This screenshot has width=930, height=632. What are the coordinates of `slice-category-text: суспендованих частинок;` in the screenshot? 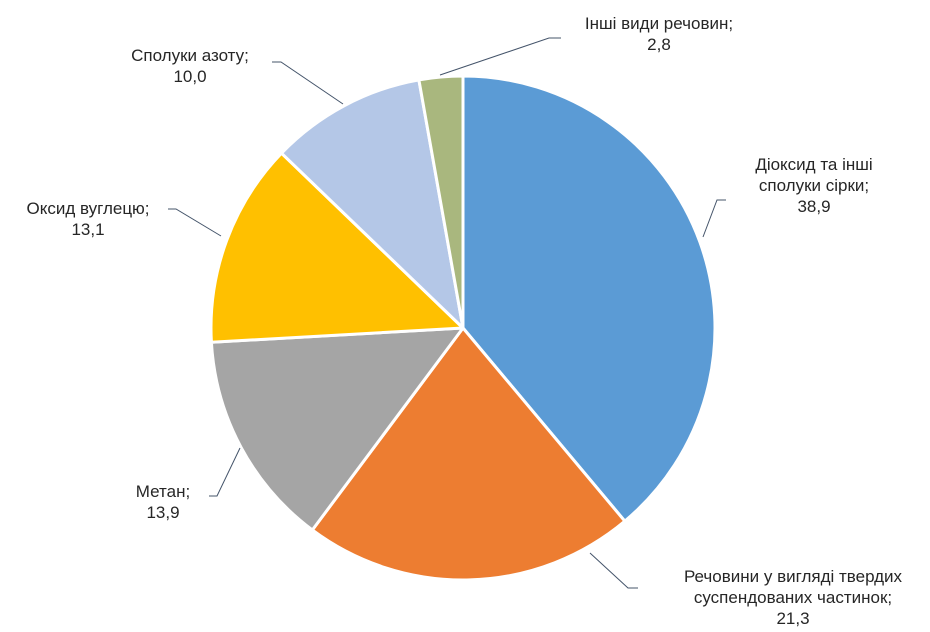 It's located at (793, 597).